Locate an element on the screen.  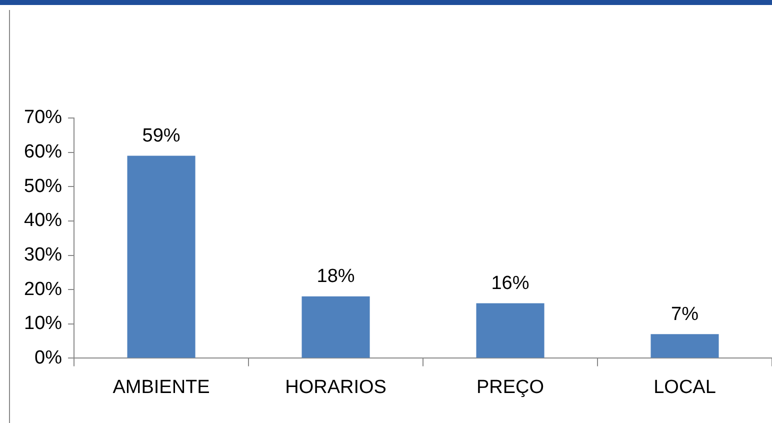
y-tick-label: 60% is located at coordinates (43, 152).